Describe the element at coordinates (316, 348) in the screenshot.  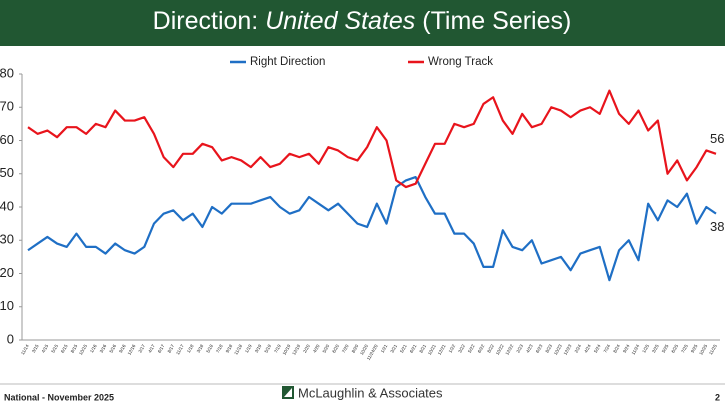
I see `x-tick-label: 4/20` at that location.